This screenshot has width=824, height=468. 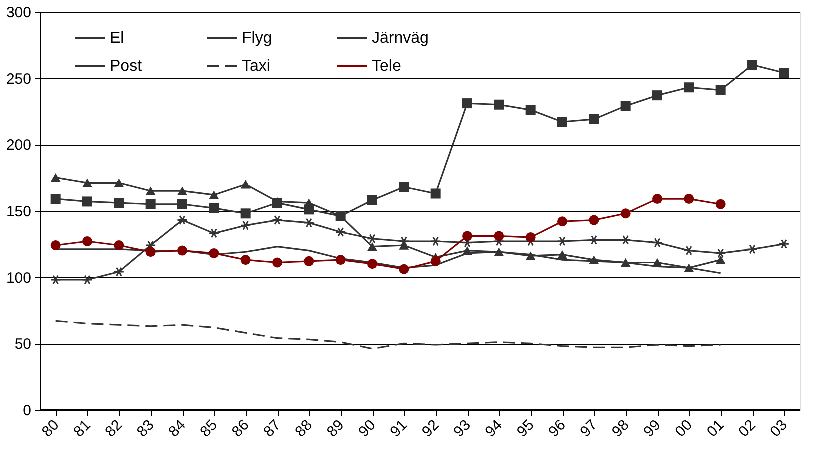 What do you see at coordinates (400, 38) in the screenshot?
I see `legend-label: Järnväg` at bounding box center [400, 38].